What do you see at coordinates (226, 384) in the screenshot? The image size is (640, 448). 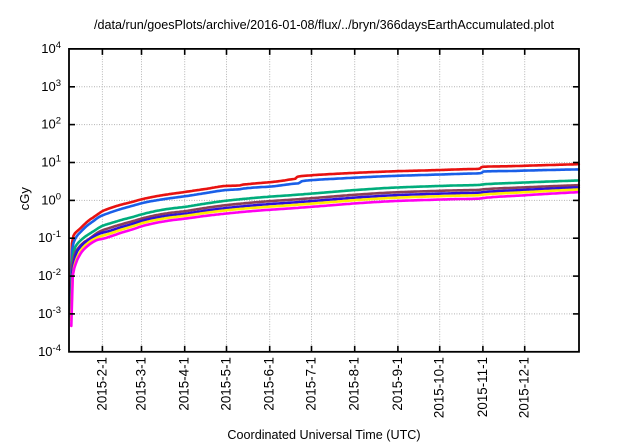 I see `svg-text: 2015-5-1` at bounding box center [226, 384].